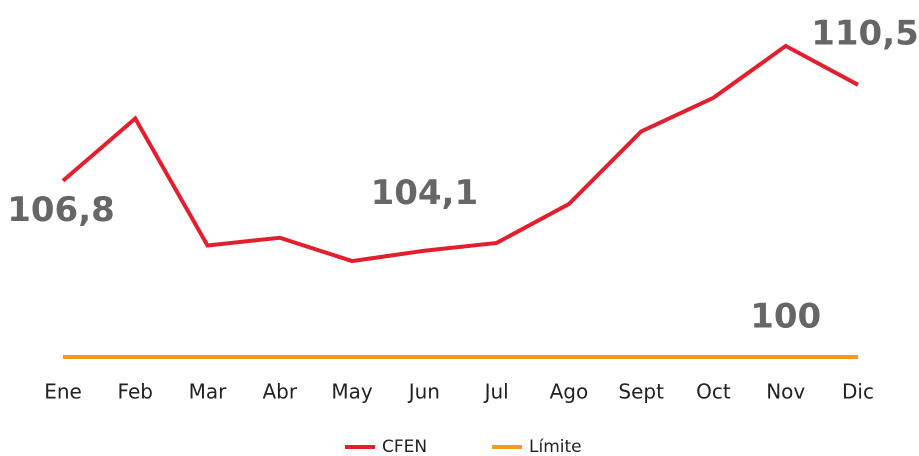 The width and height of the screenshot is (919, 456). Describe the element at coordinates (785, 317) in the screenshot. I see `value-label: 100` at that location.